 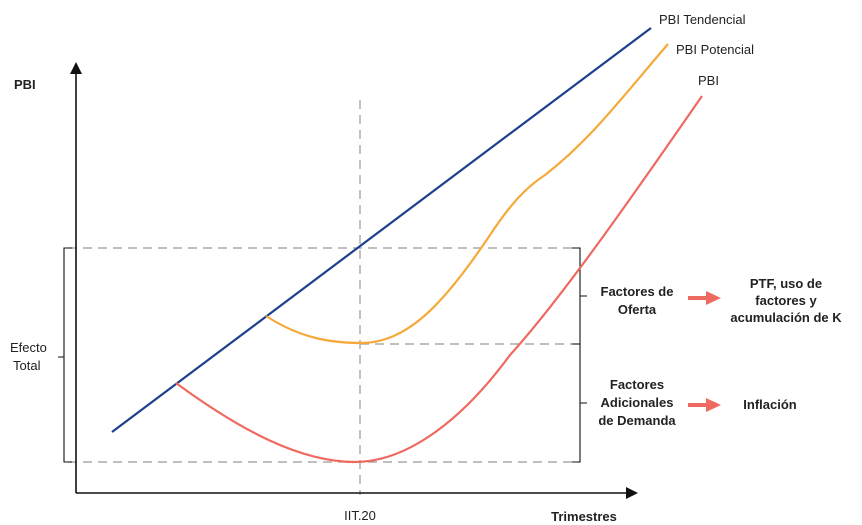 I want to click on oferta-label-line2: Oferta, so click(x=637, y=309).